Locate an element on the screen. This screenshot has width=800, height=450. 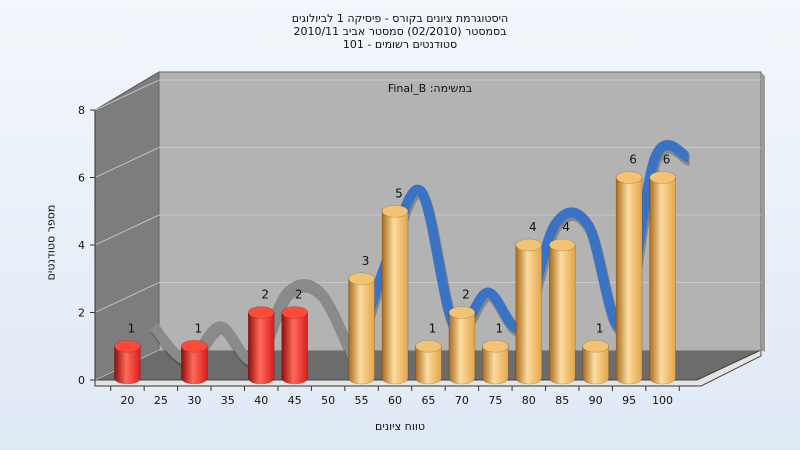
x-axis-title: טווח ציונים is located at coordinates (400, 426).